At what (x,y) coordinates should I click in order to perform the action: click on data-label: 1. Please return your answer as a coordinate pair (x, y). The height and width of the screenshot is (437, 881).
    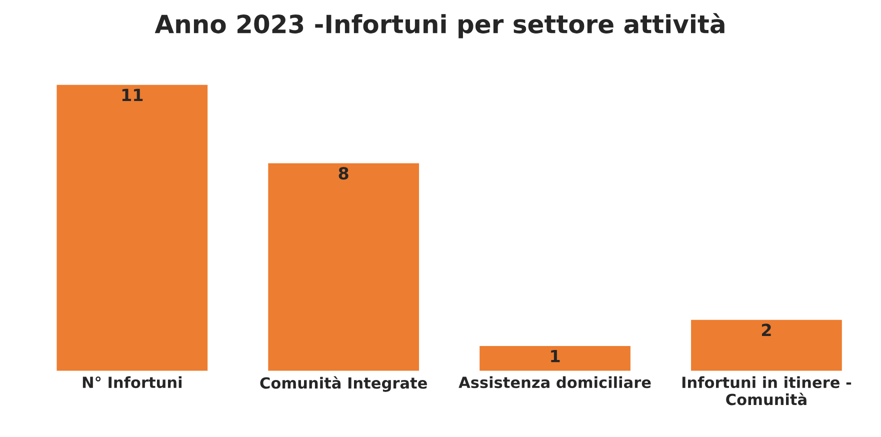
    Looking at the image, I should click on (555, 356).